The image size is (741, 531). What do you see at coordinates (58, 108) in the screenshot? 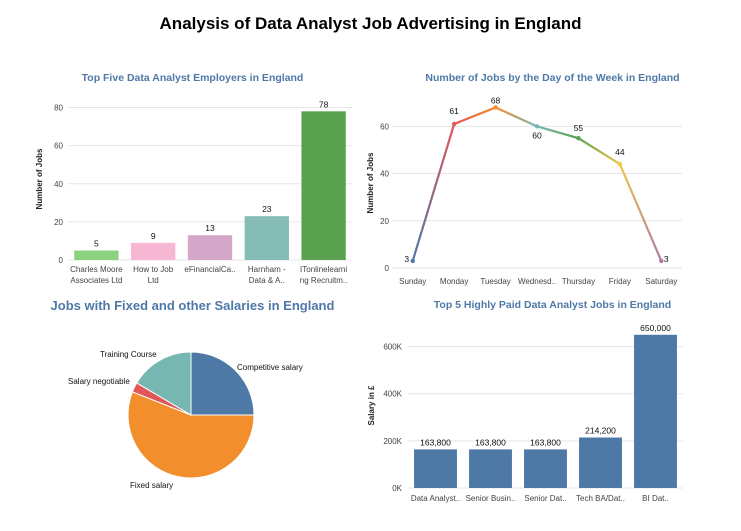
I see `y-tick-label: 80` at bounding box center [58, 108].